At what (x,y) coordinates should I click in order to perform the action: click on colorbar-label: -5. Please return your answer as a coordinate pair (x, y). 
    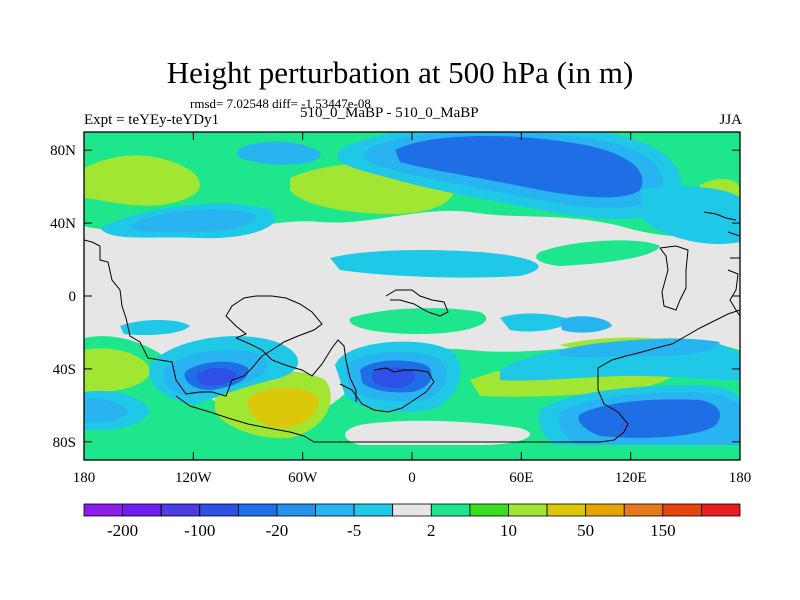
    Looking at the image, I should click on (354, 530).